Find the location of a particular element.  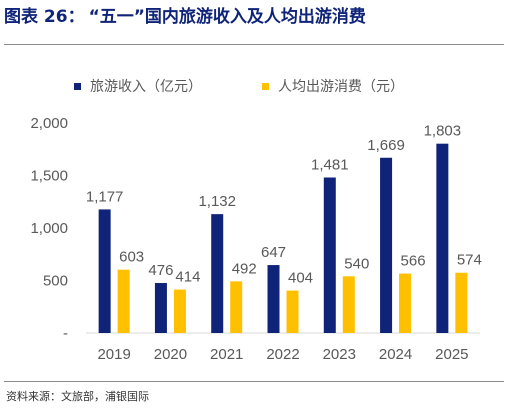

data-label-spending: 574 is located at coordinates (469, 260).